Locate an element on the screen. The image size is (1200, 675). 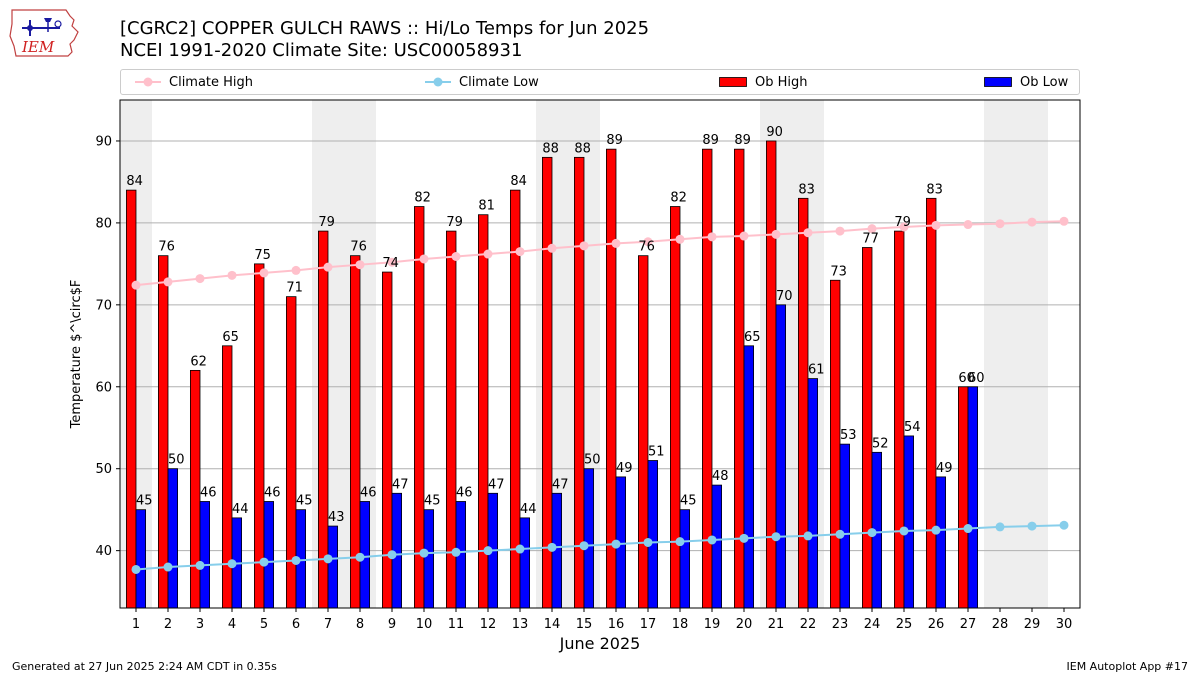
ob-low-label: 48 is located at coordinates (720, 476).